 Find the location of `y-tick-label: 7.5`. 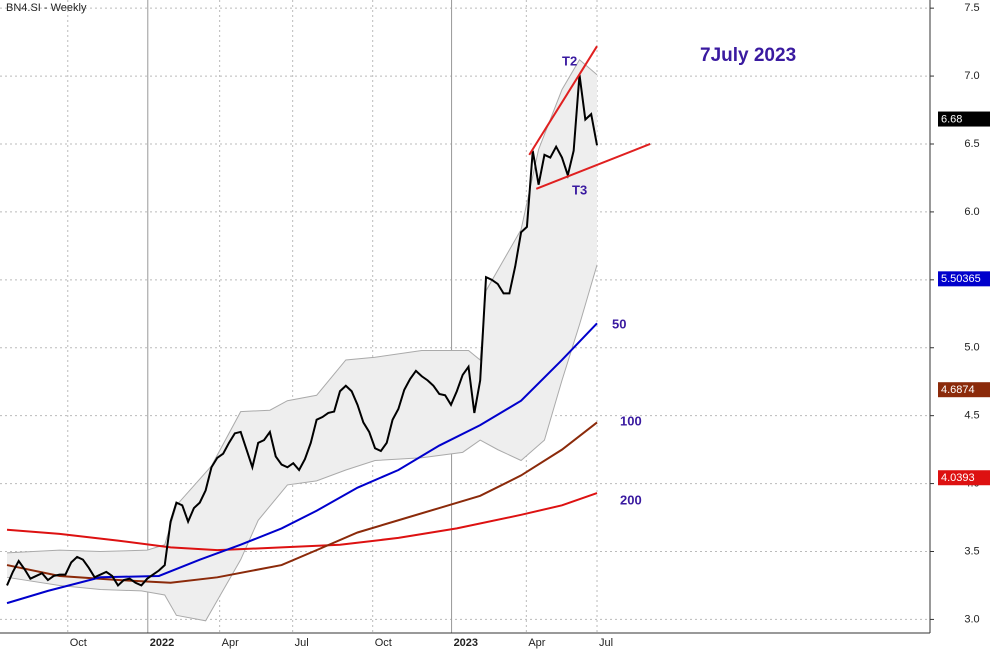

y-tick-label: 7.5 is located at coordinates (971, 8).